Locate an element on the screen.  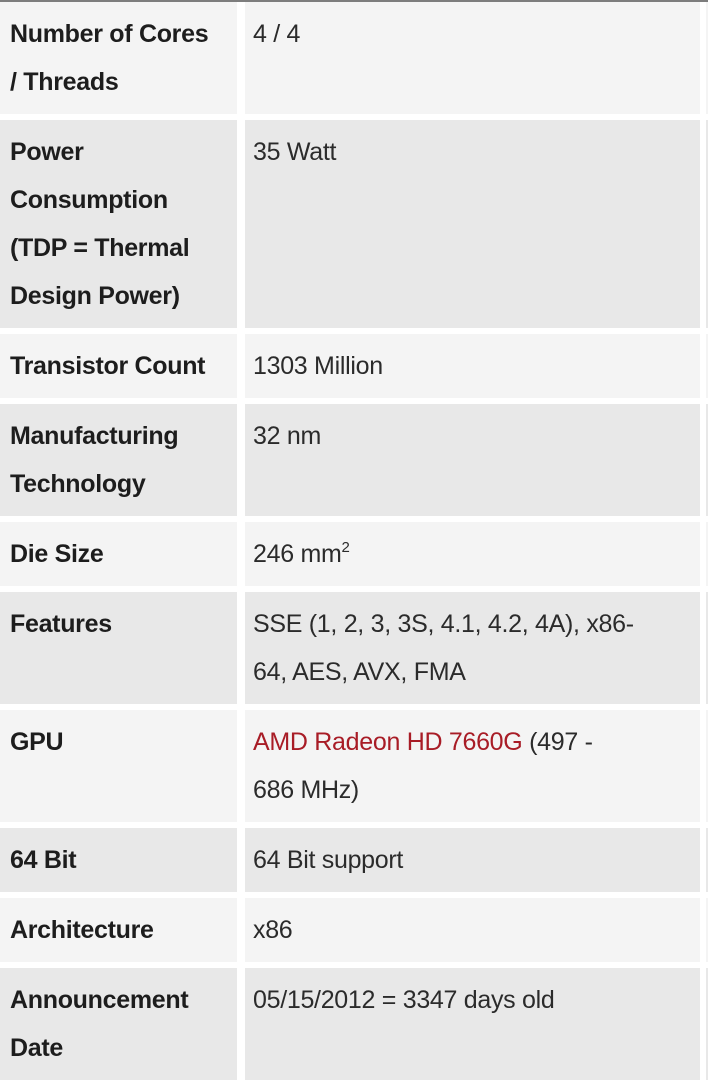
spec-row-die-size: Die Size 246 mm2 is located at coordinates (354, 554).